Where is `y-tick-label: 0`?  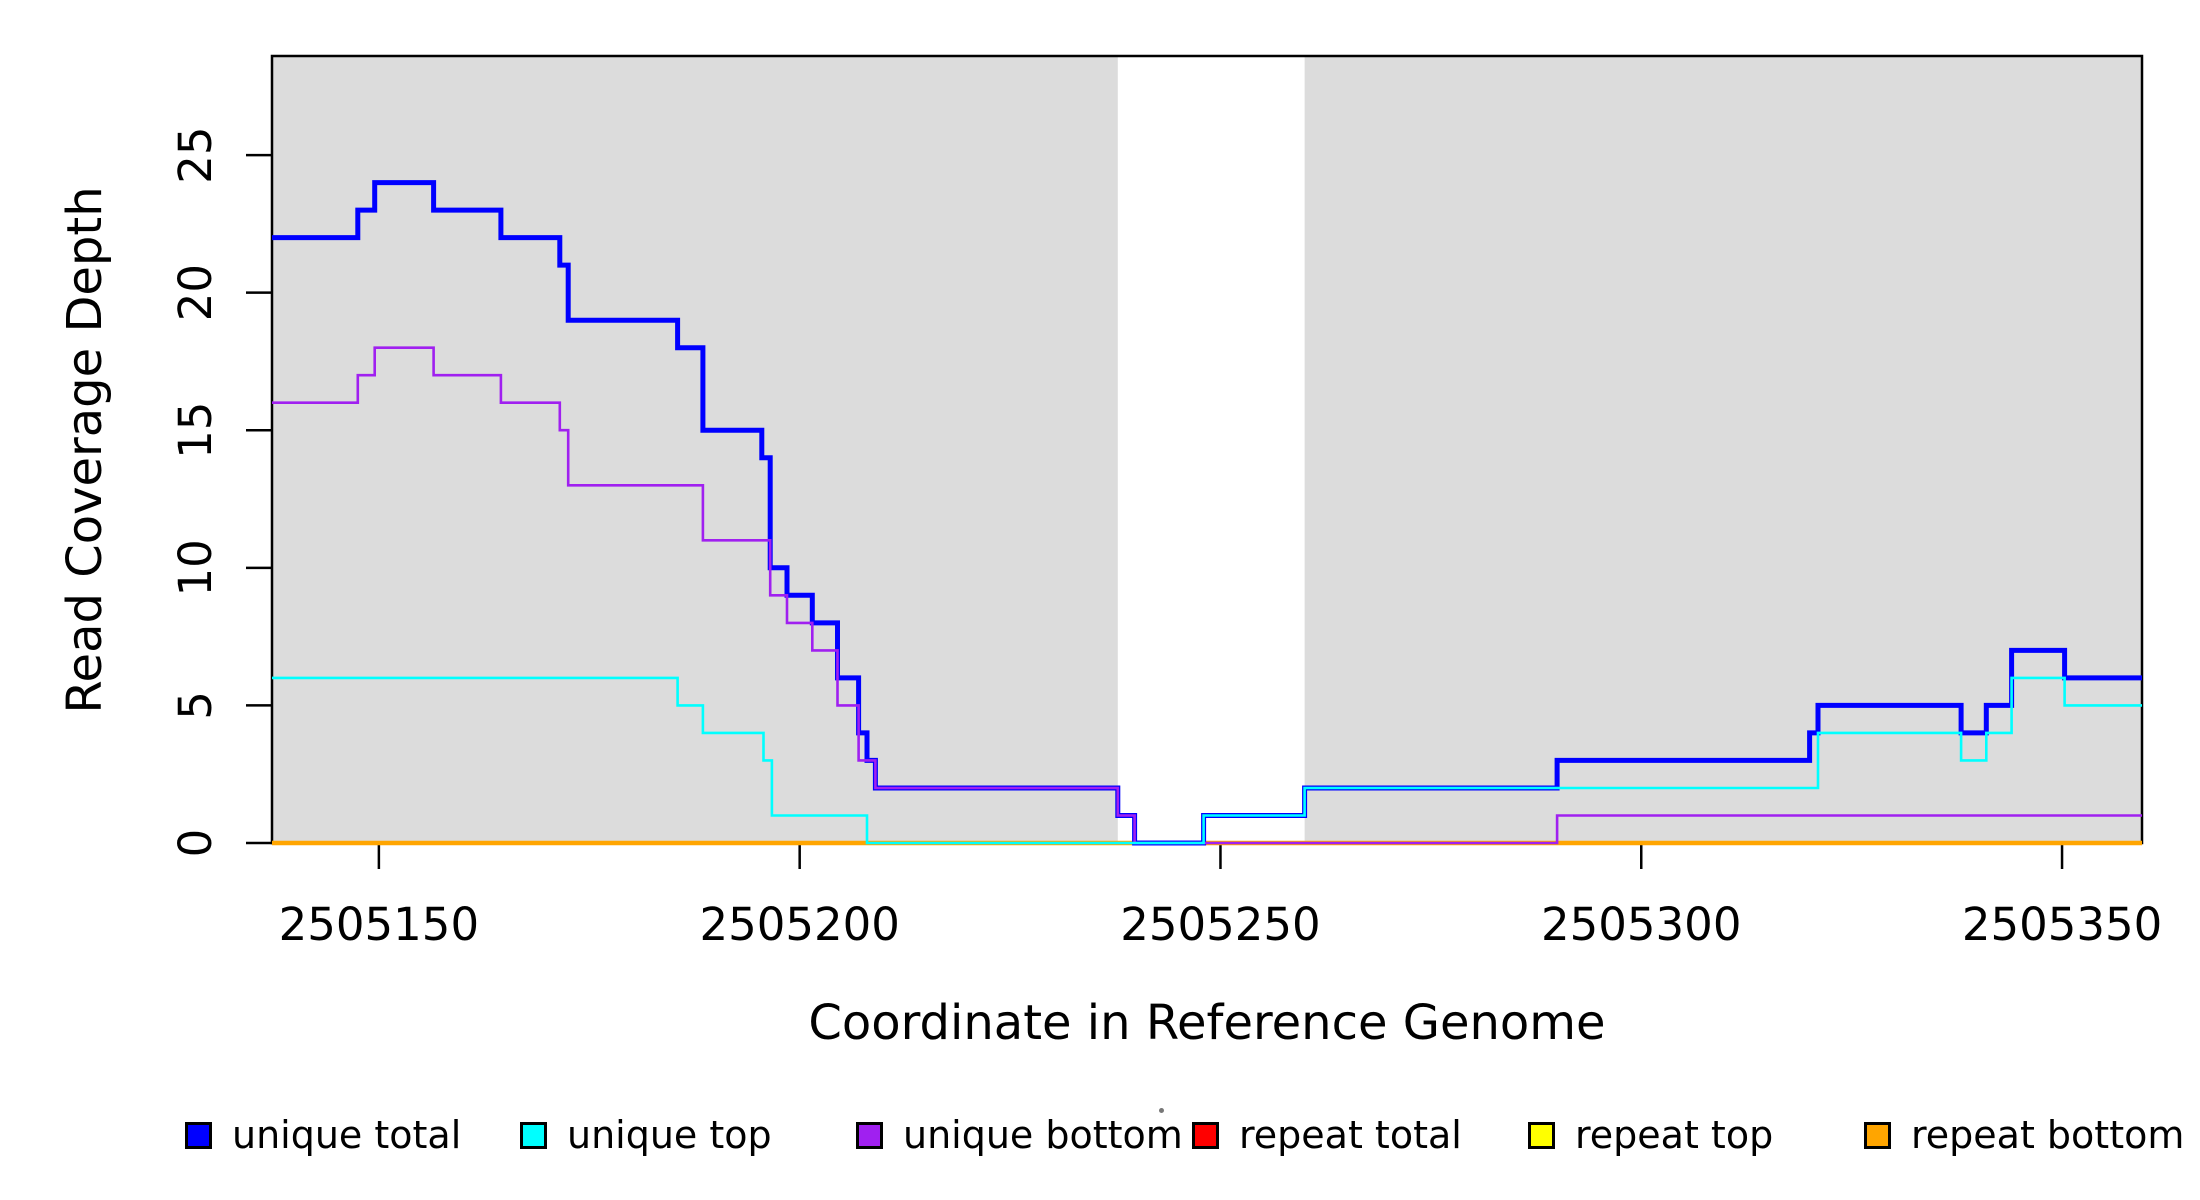
y-tick-label: 0 is located at coordinates (195, 843).